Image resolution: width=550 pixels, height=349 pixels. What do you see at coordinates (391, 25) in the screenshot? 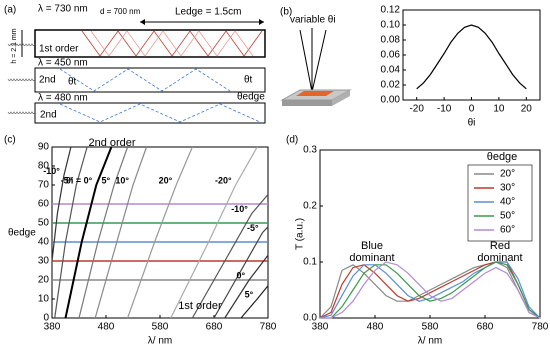
I see `y-tick-label: 0.10` at bounding box center [391, 25].